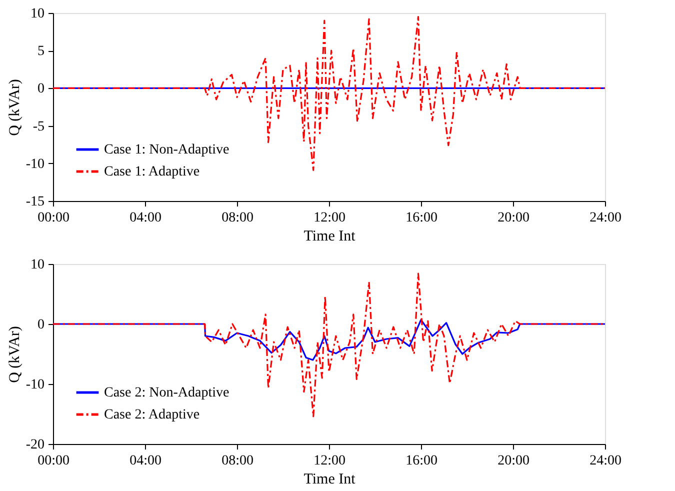 Image resolution: width=675 pixels, height=491 pixels. I want to click on legend-label: Case 1: Adaptive, so click(152, 172).